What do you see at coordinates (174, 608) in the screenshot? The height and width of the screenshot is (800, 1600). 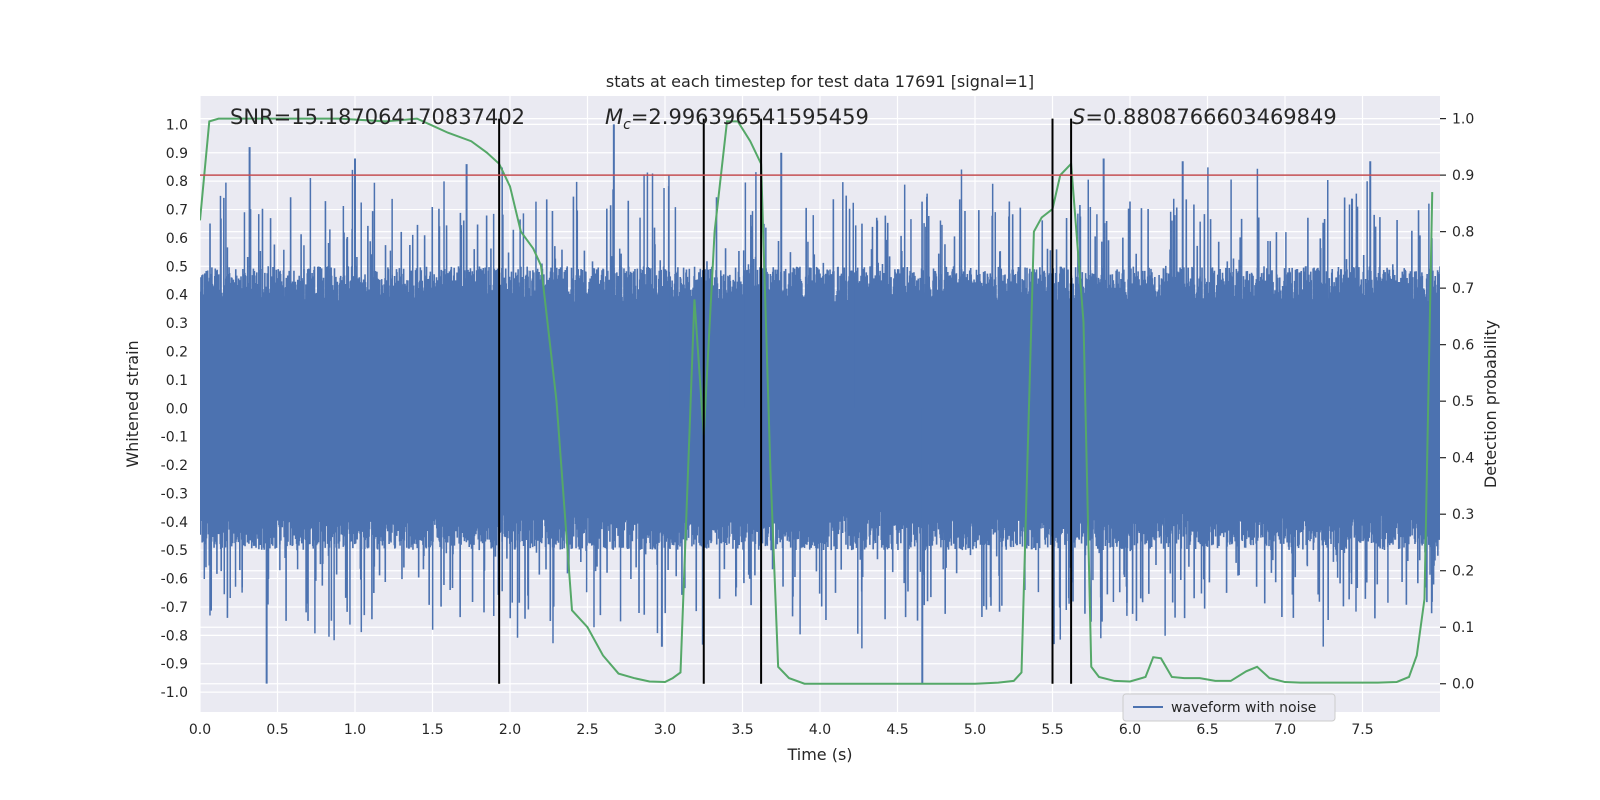 I see `y-left-tick-label: -0.7` at bounding box center [174, 608].